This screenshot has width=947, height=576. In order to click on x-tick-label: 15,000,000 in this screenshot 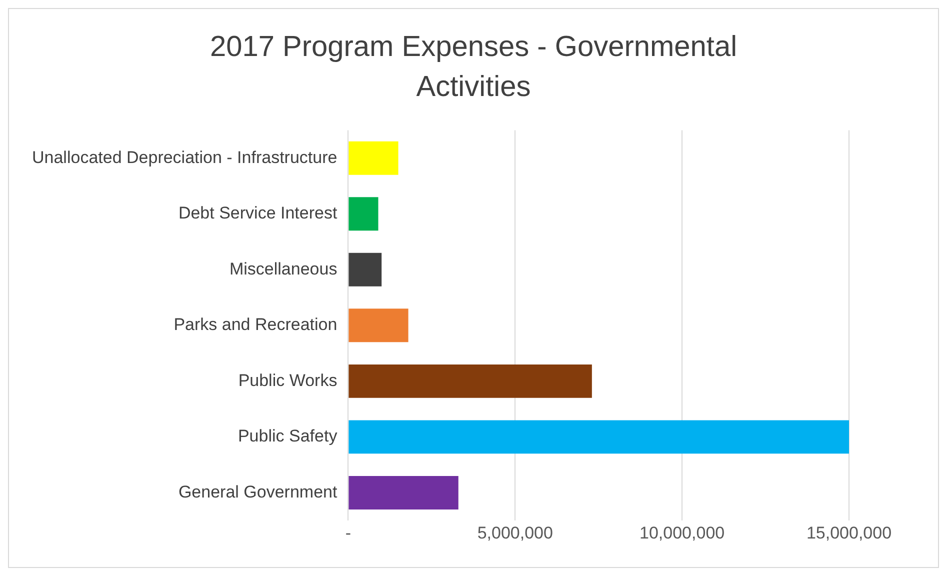, I will do `click(849, 532)`.